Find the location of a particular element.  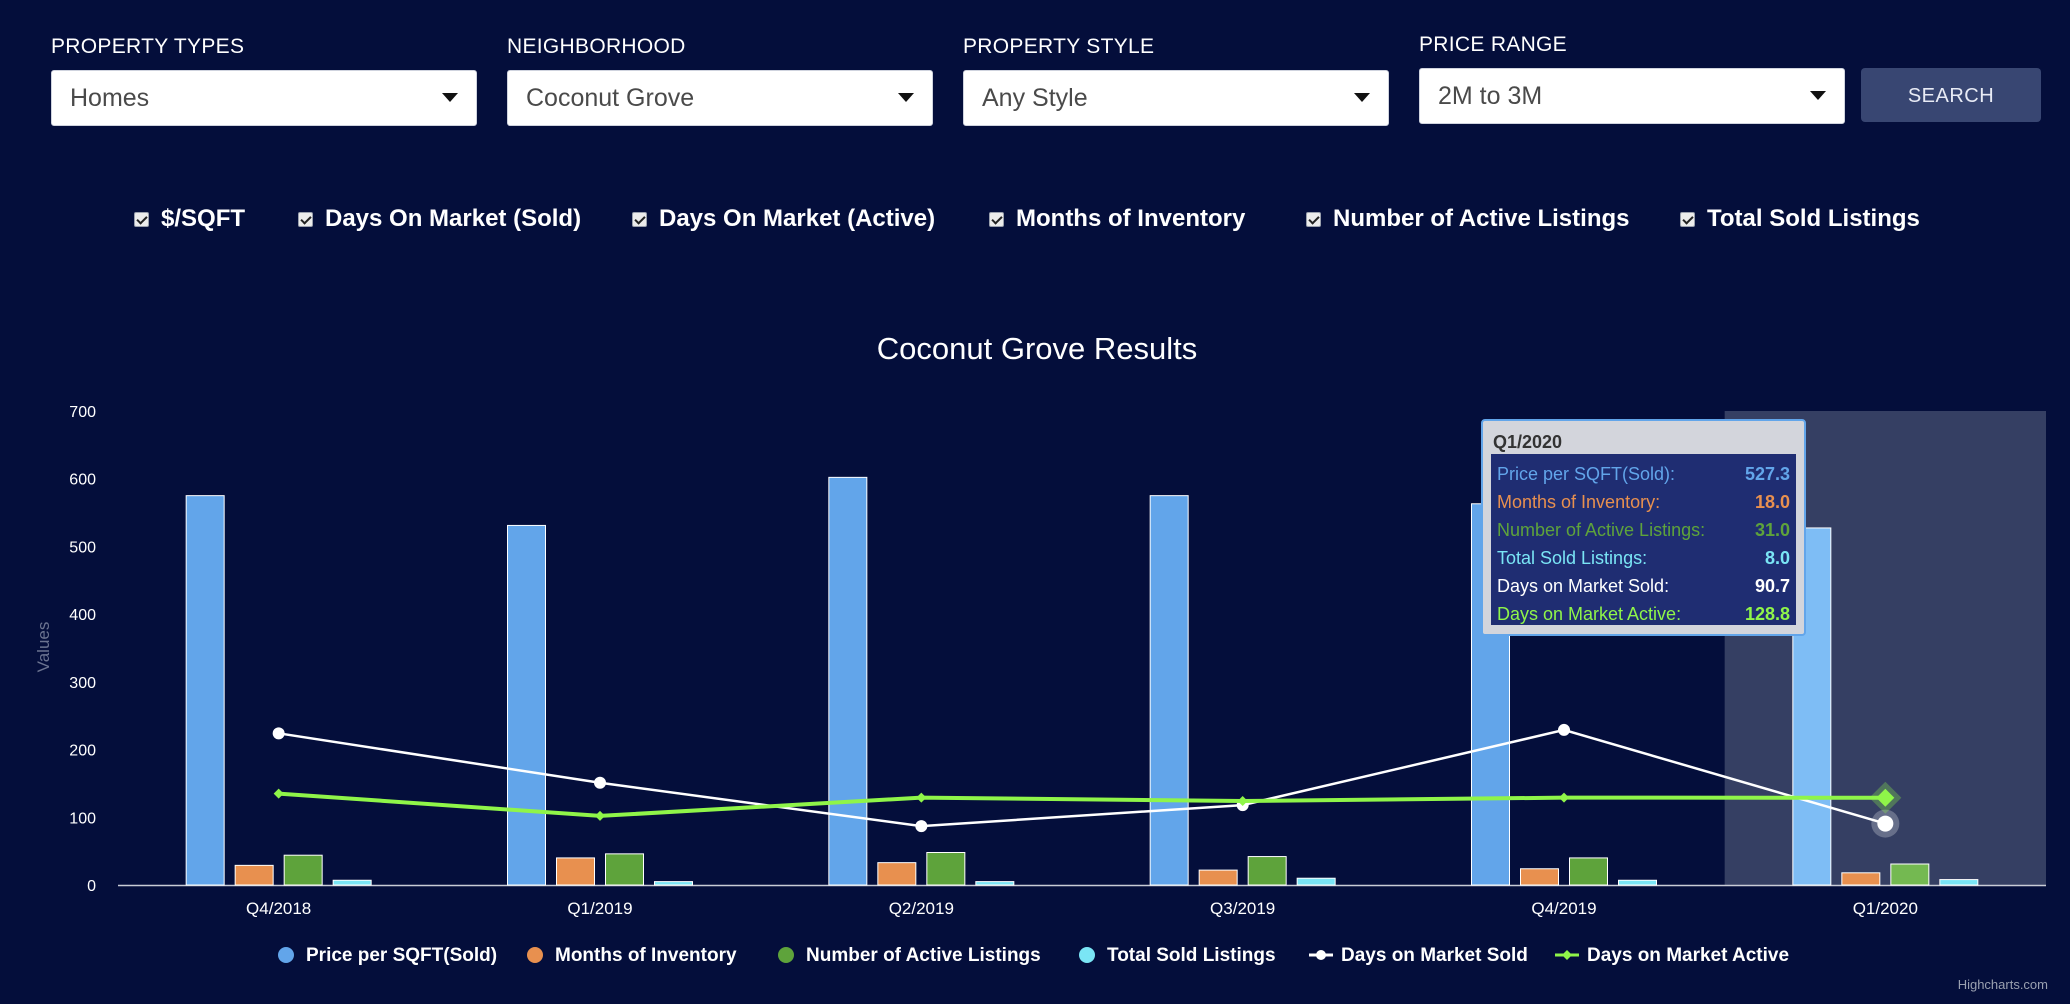

days-on-market-sold-line is located at coordinates (1082, 778).